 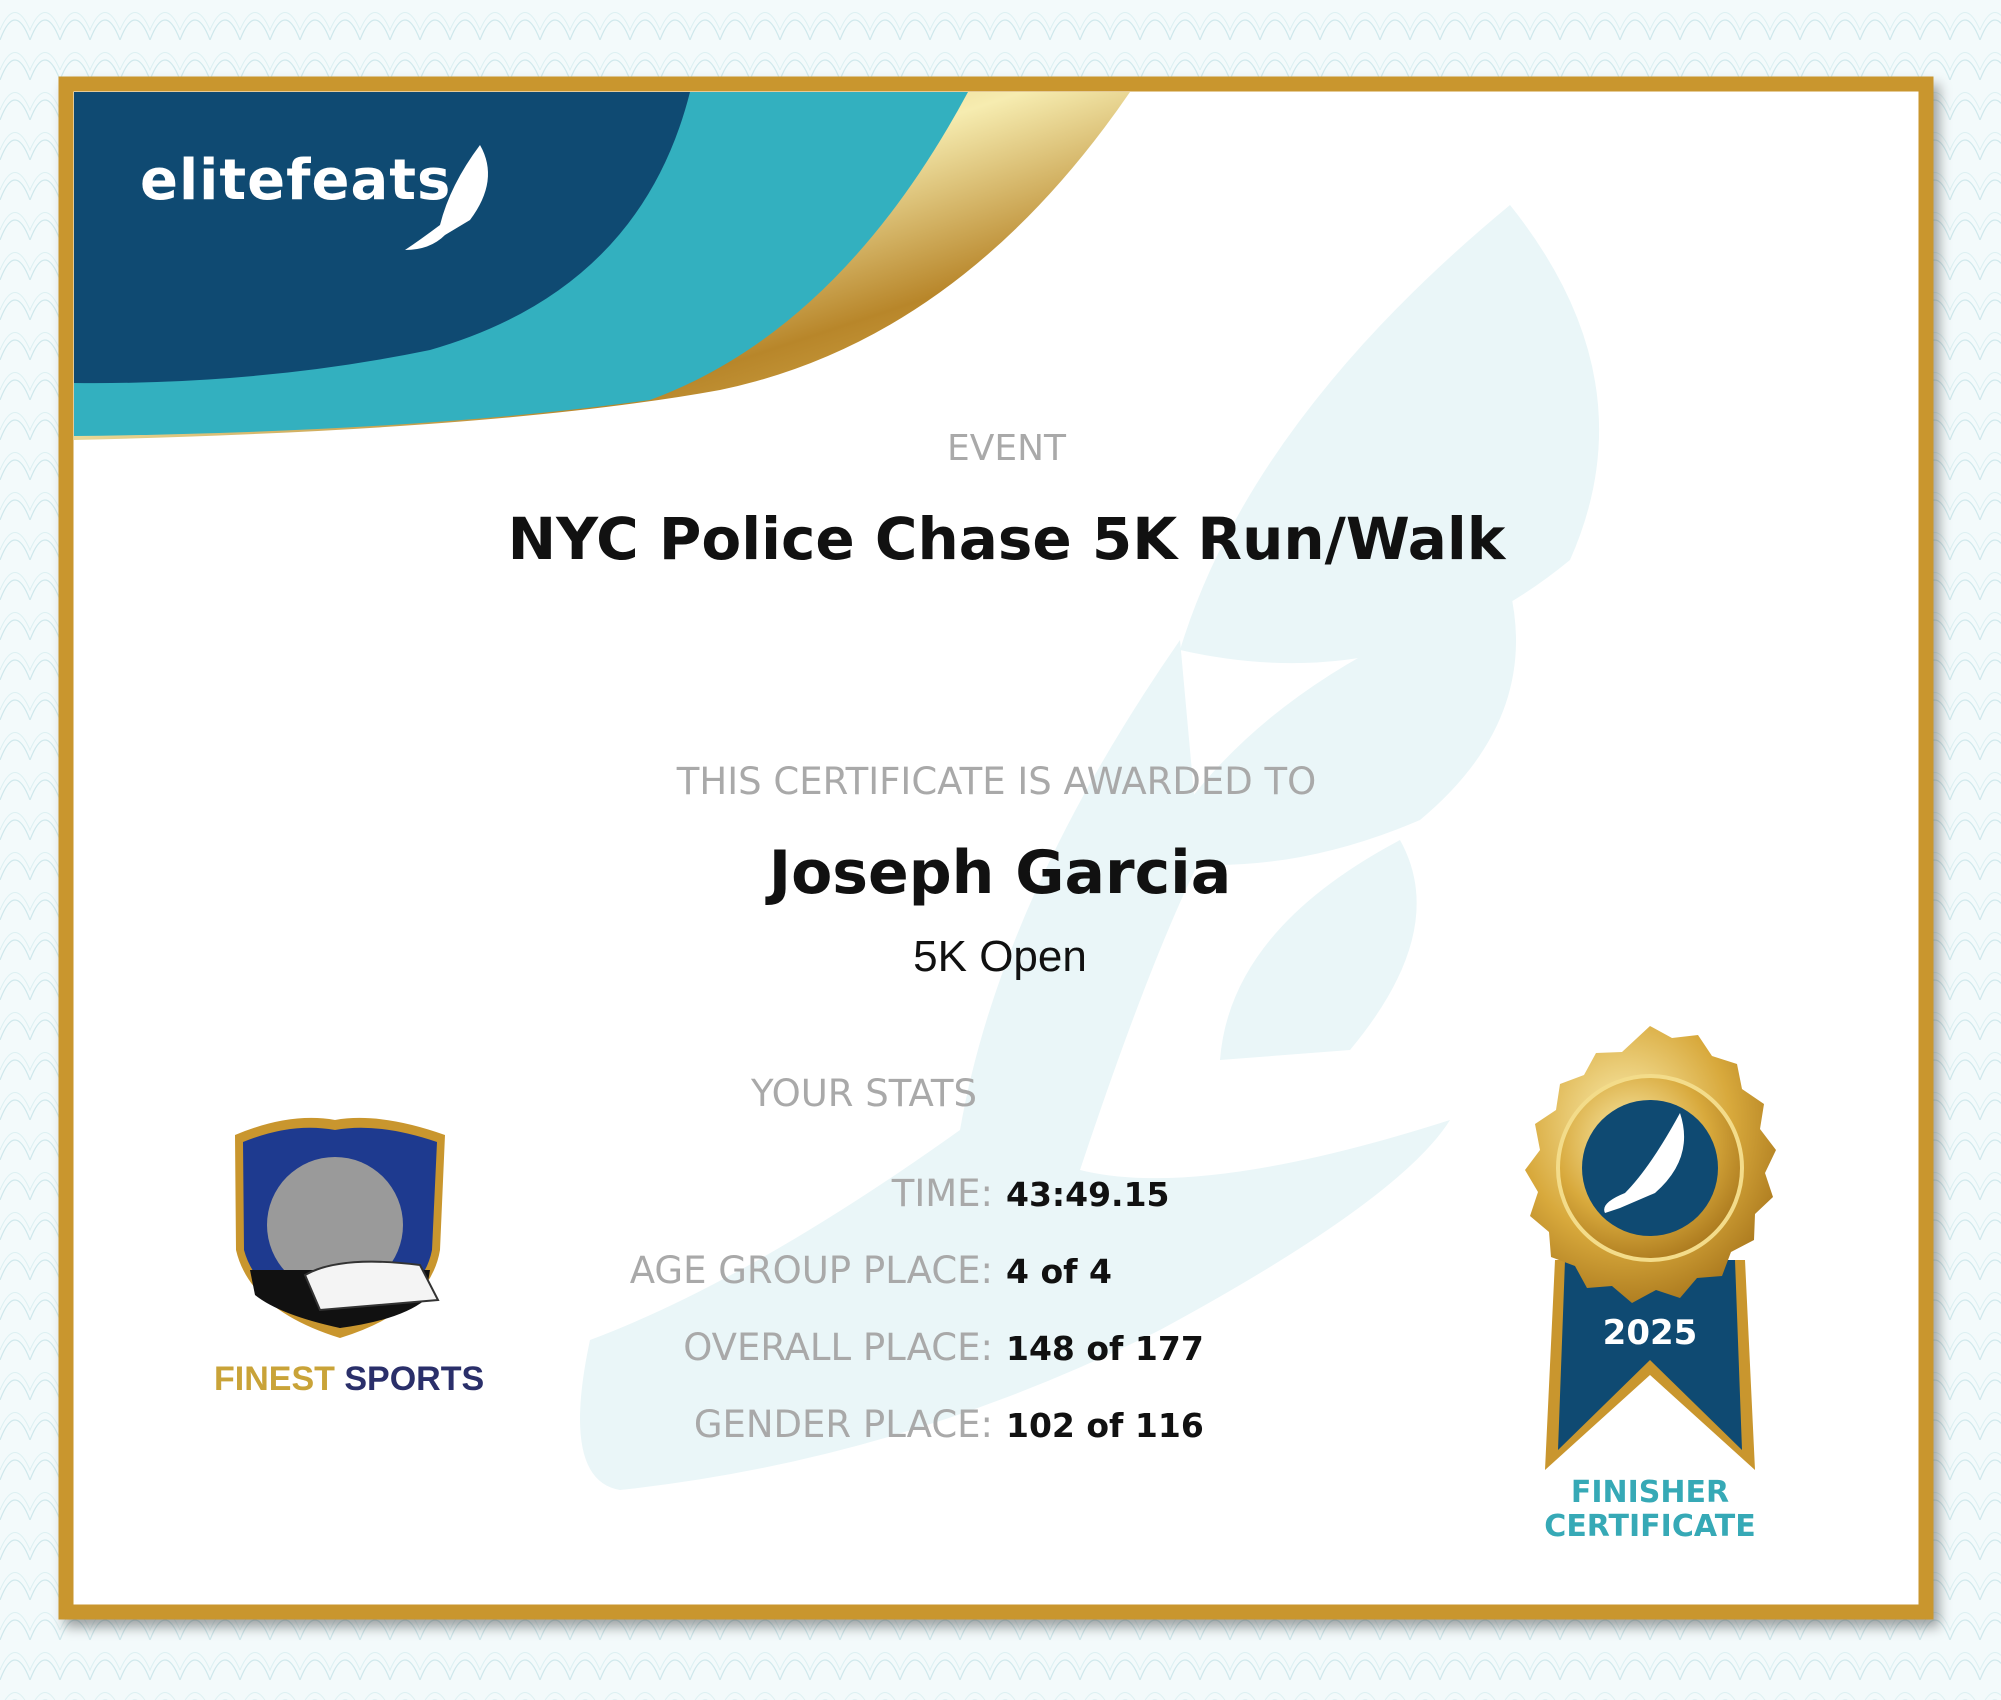 What do you see at coordinates (1105, 1348) in the screenshot?
I see `stat-value: 148 of 177` at bounding box center [1105, 1348].